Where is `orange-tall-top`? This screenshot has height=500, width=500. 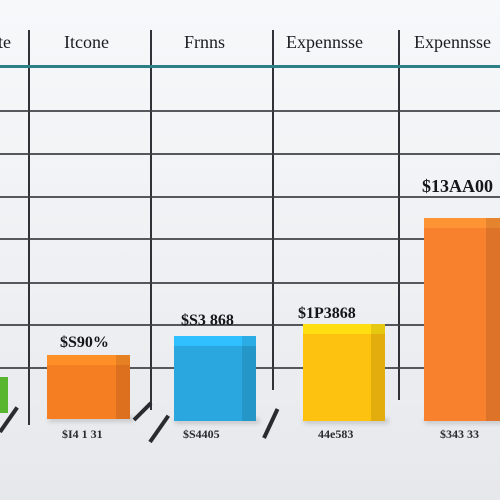 orange-tall-top is located at coordinates (462, 223).